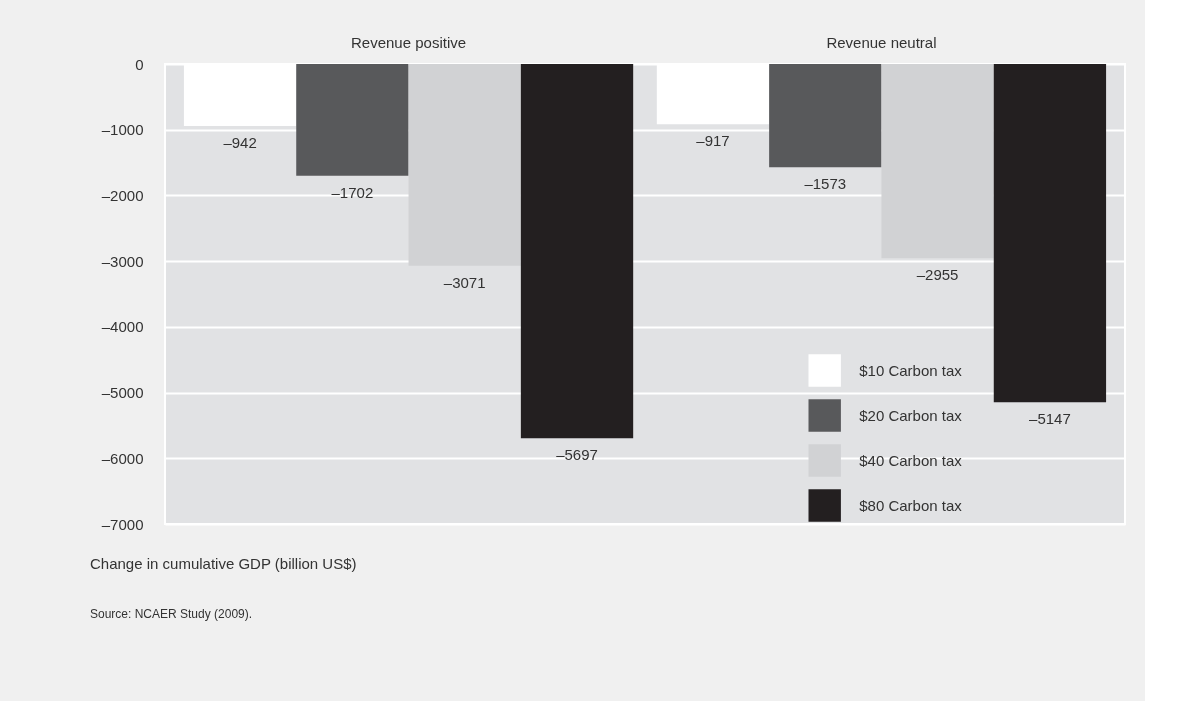  Describe the element at coordinates (713, 141) in the screenshot. I see `data-label: –917` at that location.